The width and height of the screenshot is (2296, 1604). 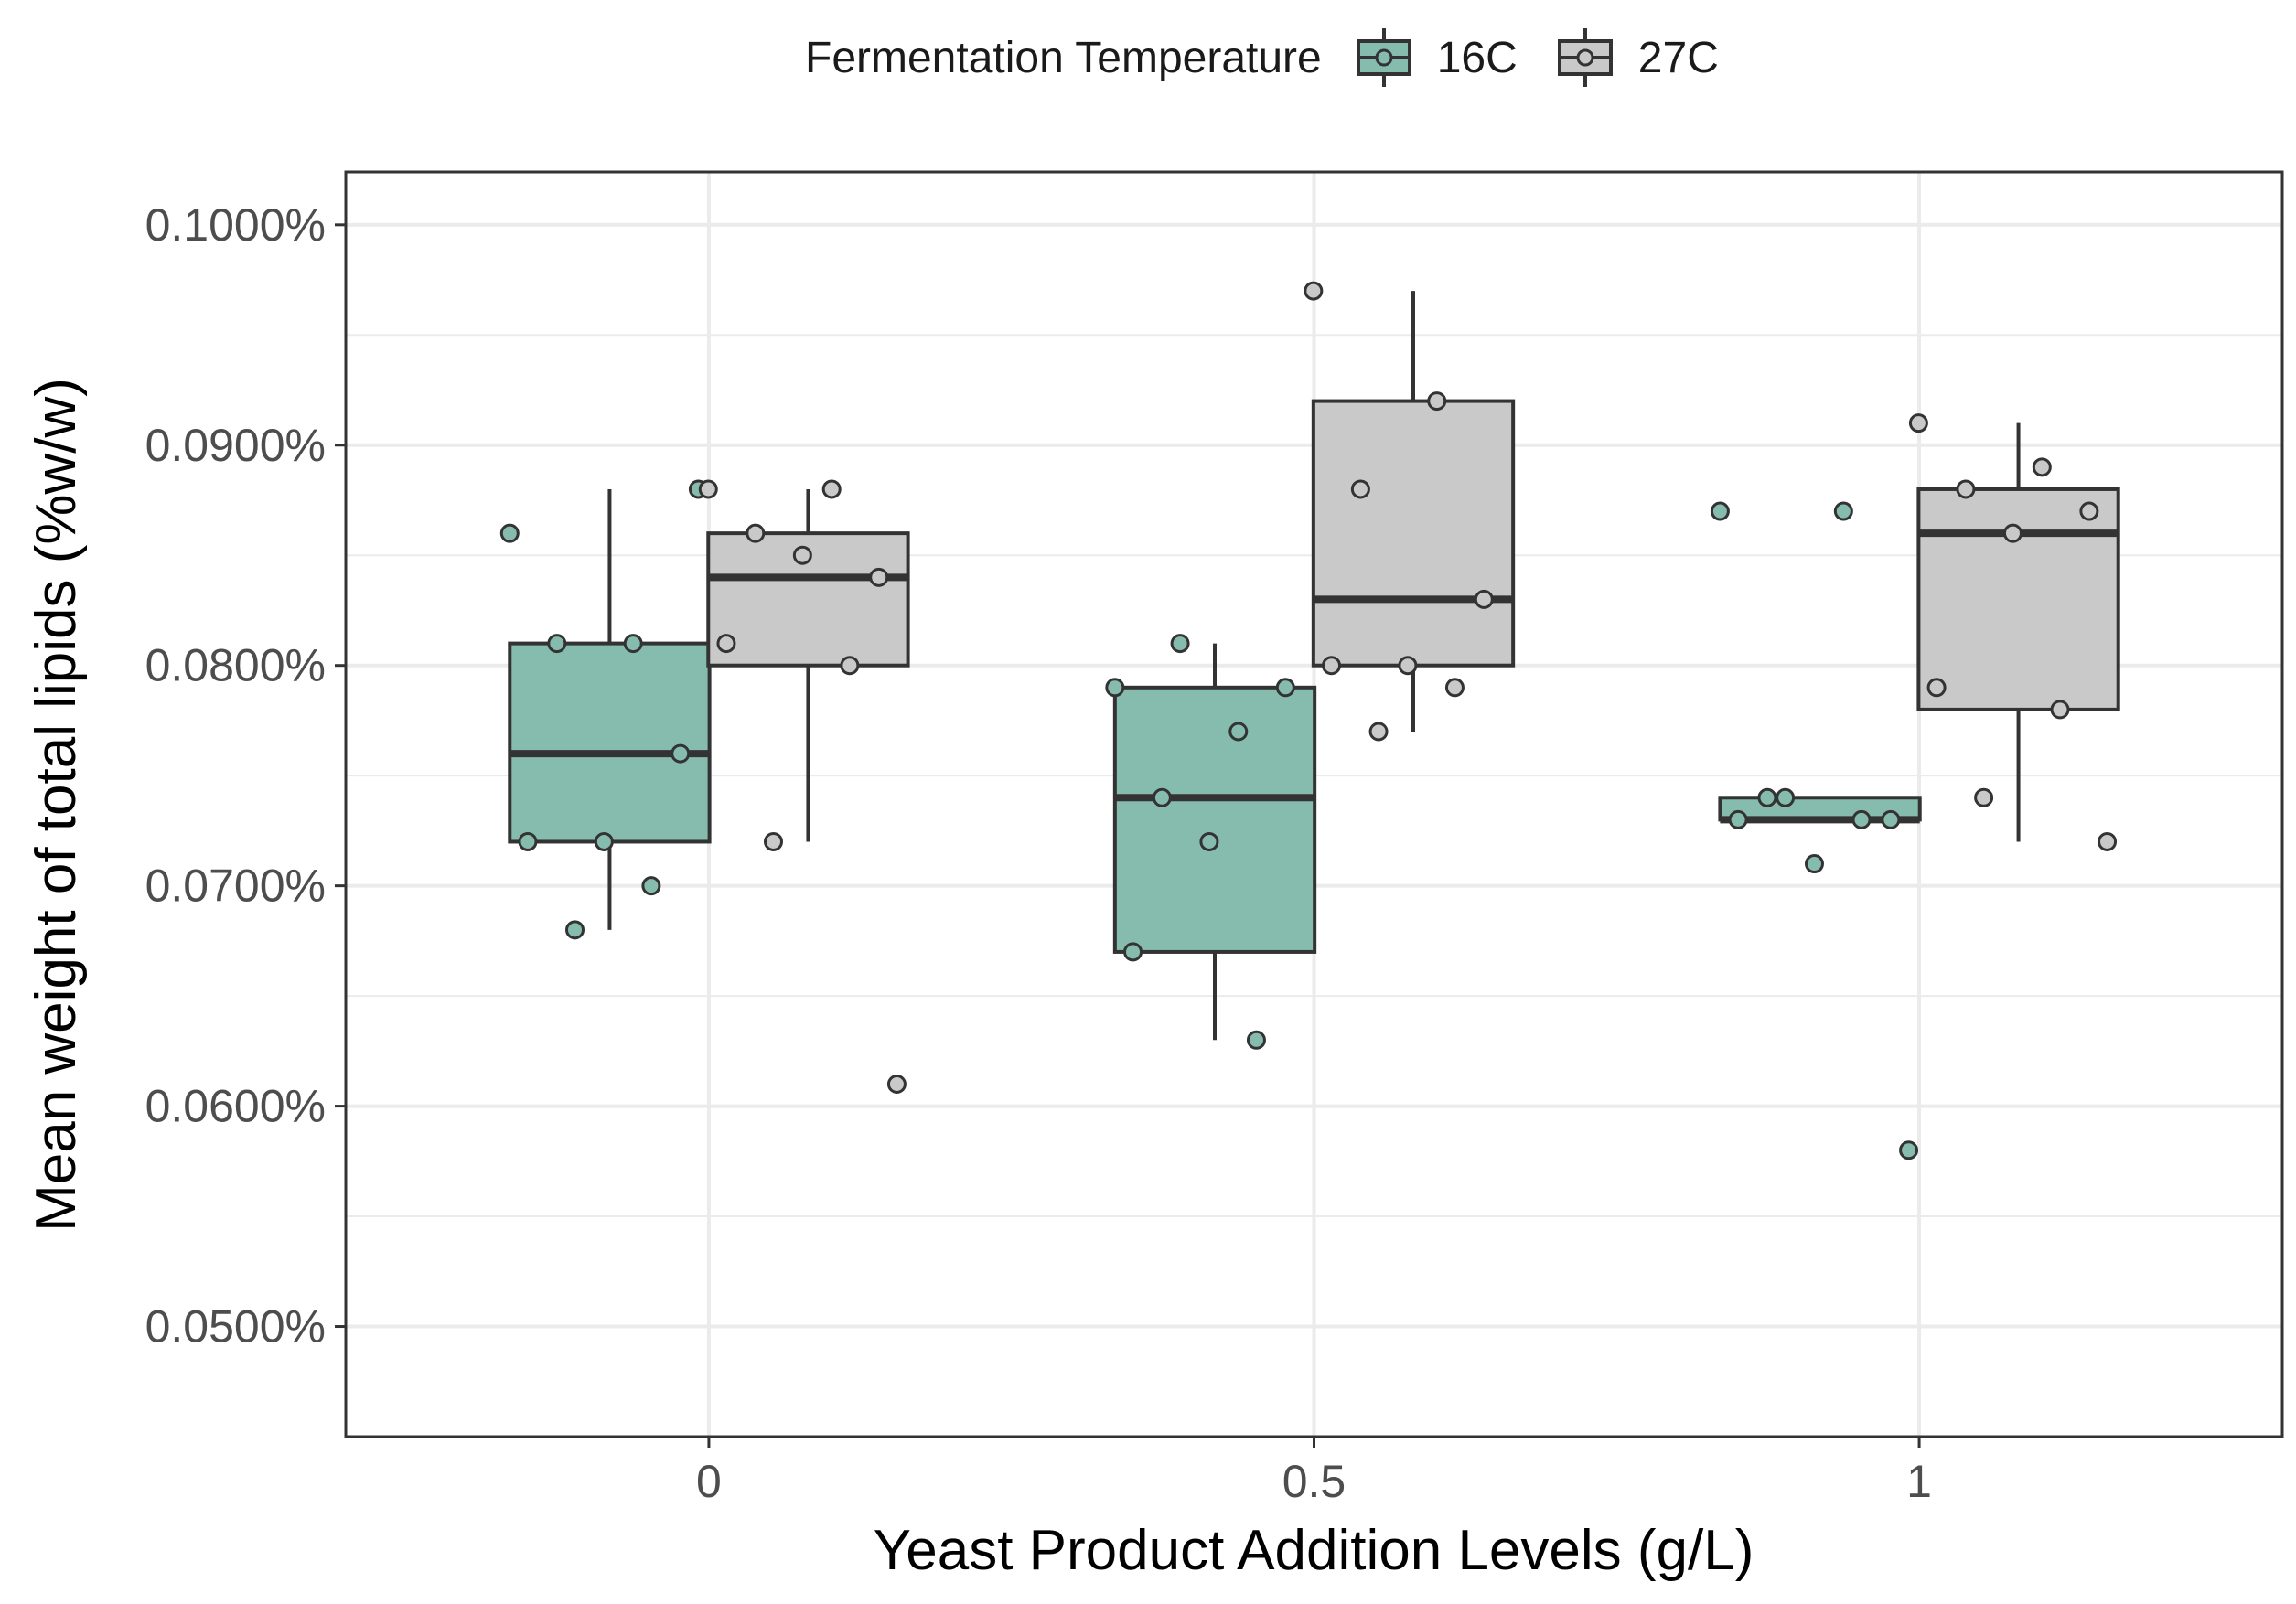 I want to click on y-axis-tick-label: 0.0800%, so click(x=235, y=665).